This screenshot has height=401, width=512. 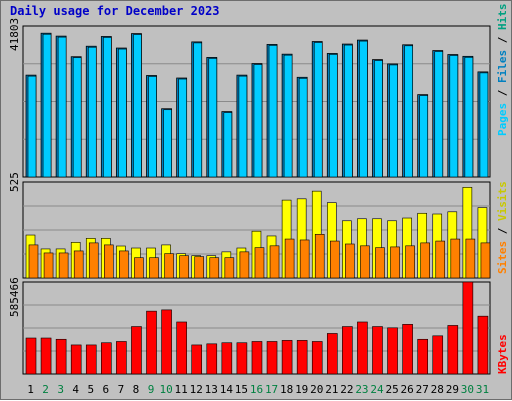 I want to click on x-tick-label: 18, so click(x=286, y=389).